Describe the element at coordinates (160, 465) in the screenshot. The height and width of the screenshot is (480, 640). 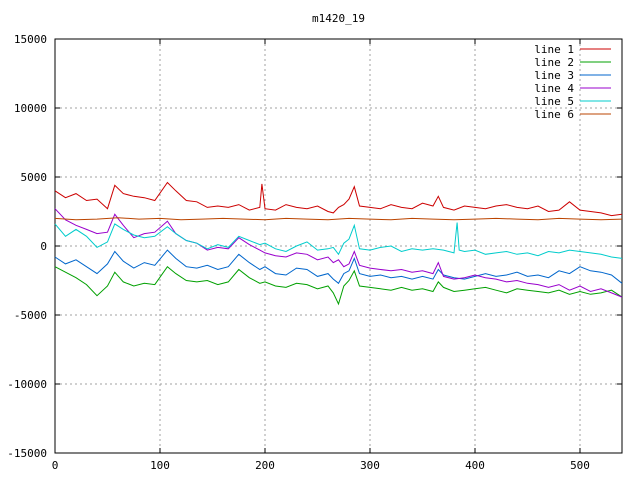
I see `x-tick-label: 100` at that location.